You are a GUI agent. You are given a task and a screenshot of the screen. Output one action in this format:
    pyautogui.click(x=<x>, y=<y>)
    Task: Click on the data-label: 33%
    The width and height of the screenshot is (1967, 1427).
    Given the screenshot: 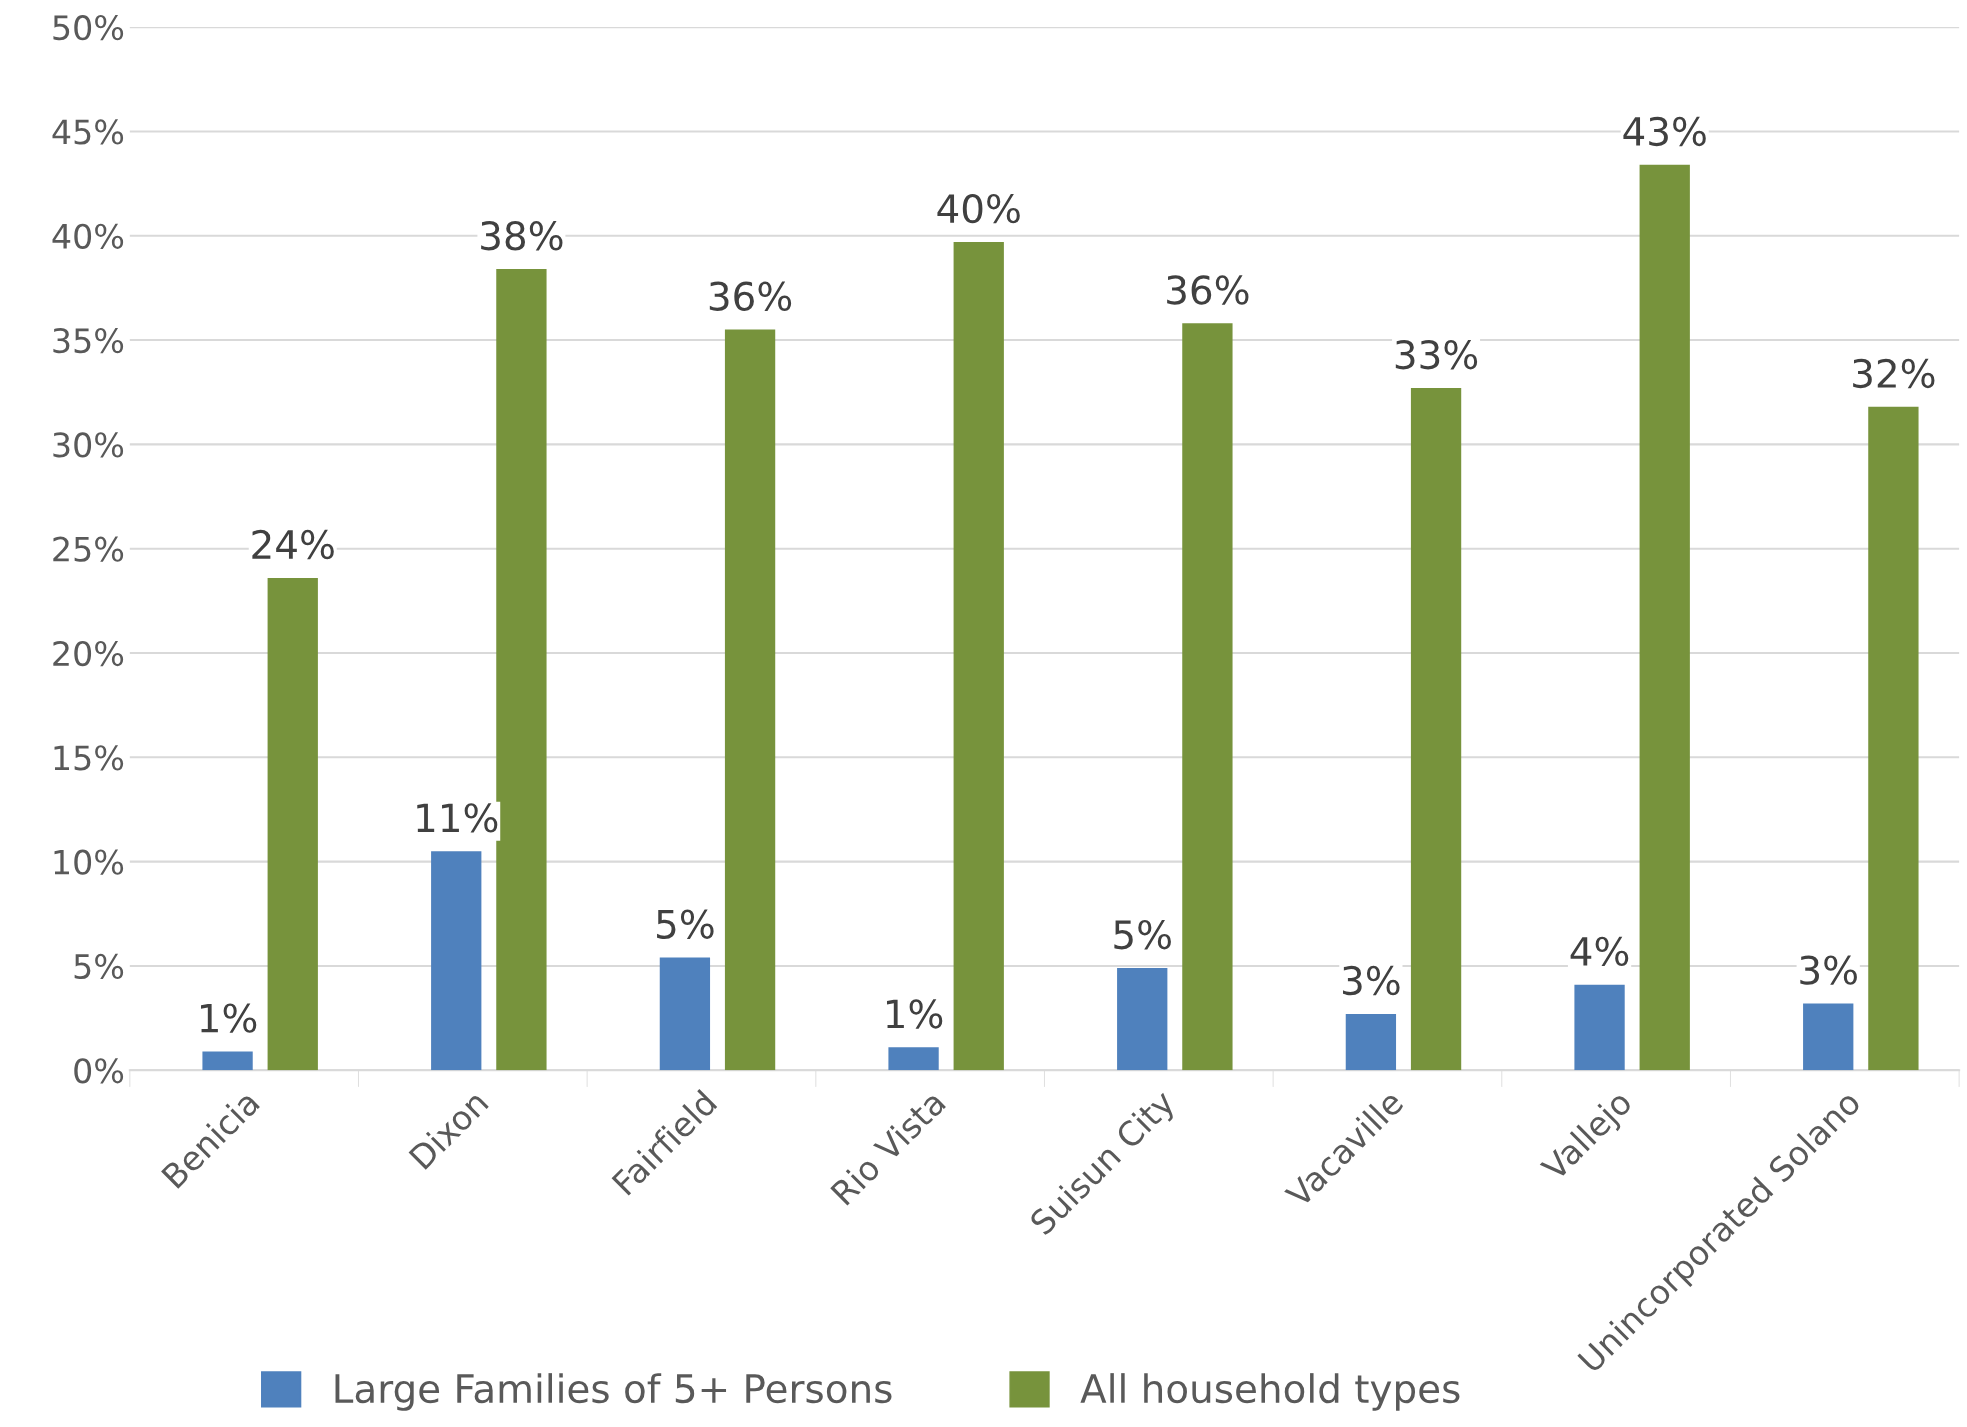 What is the action you would take?
    pyautogui.click(x=1436, y=354)
    